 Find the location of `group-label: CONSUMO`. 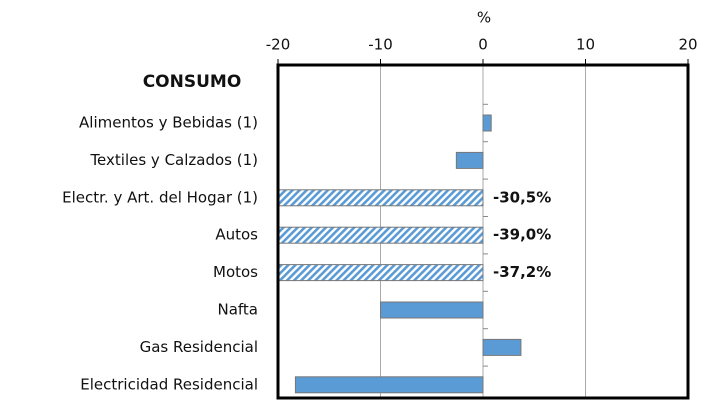

group-label: CONSUMO is located at coordinates (192, 82).